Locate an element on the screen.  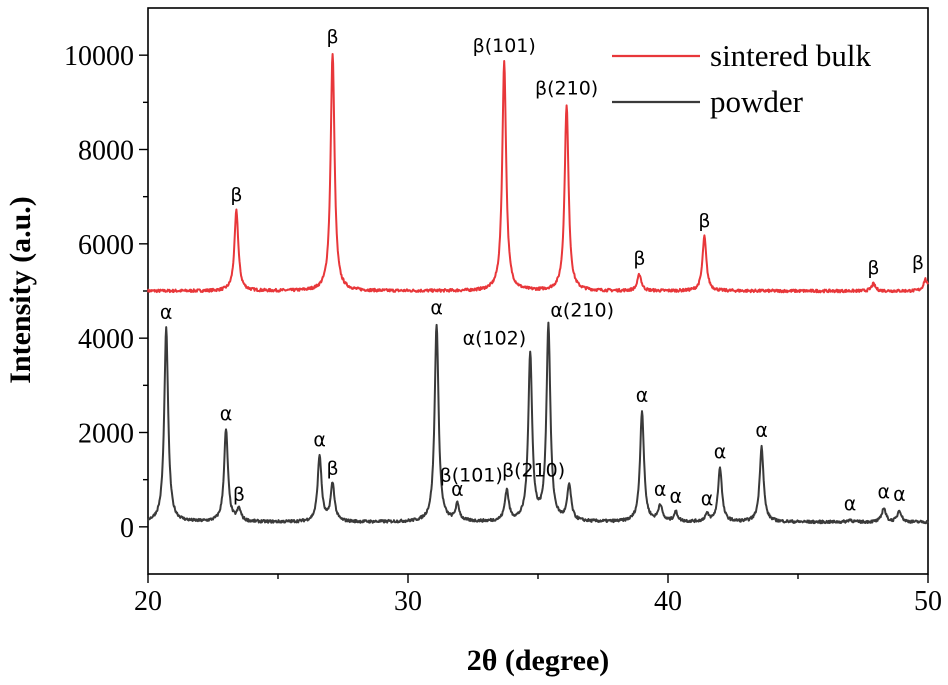
y-tick-label: 0 is located at coordinates (127, 528).